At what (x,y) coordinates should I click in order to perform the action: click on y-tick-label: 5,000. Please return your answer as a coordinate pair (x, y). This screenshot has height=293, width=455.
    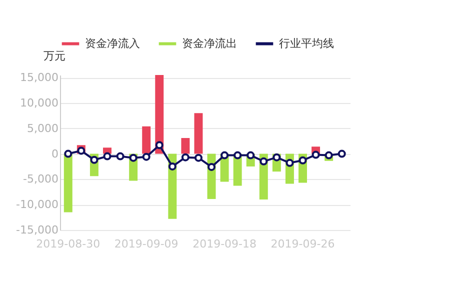
    Looking at the image, I should click on (42, 128).